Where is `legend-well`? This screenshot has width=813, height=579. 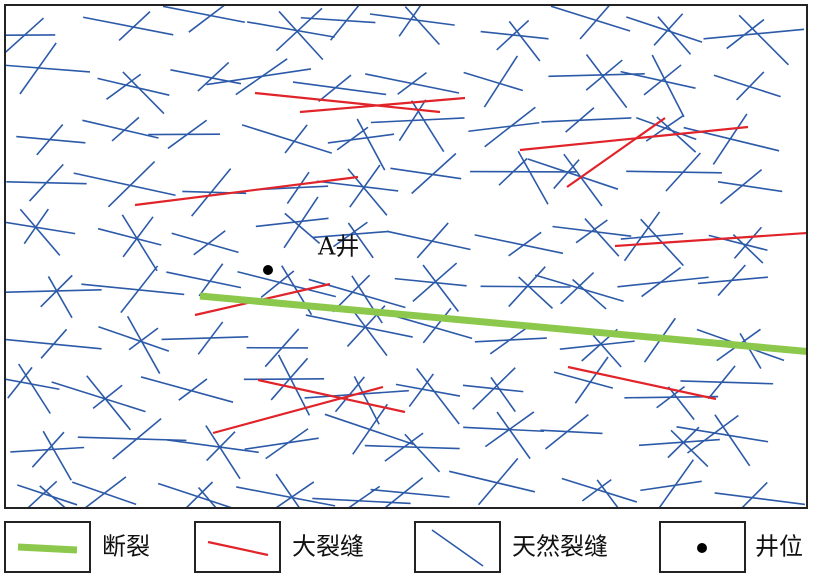
legend-well is located at coordinates (702, 548).